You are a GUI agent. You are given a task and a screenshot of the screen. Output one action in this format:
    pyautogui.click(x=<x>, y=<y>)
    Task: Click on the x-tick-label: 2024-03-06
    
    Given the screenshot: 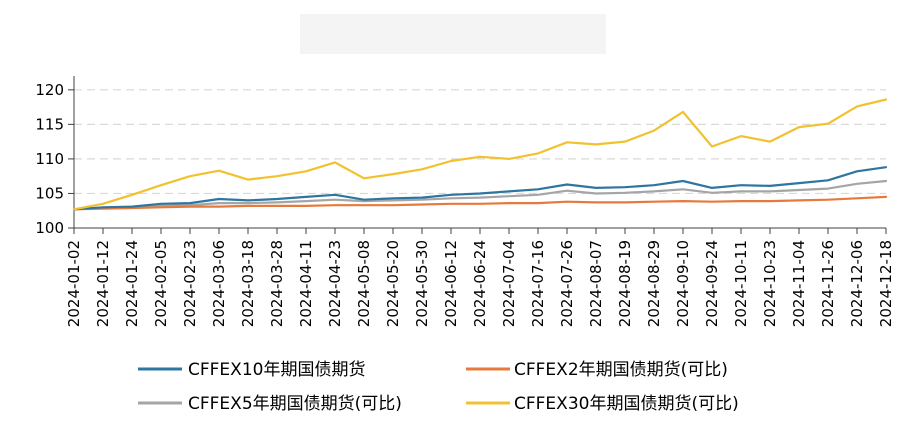 What is the action you would take?
    pyautogui.click(x=219, y=283)
    